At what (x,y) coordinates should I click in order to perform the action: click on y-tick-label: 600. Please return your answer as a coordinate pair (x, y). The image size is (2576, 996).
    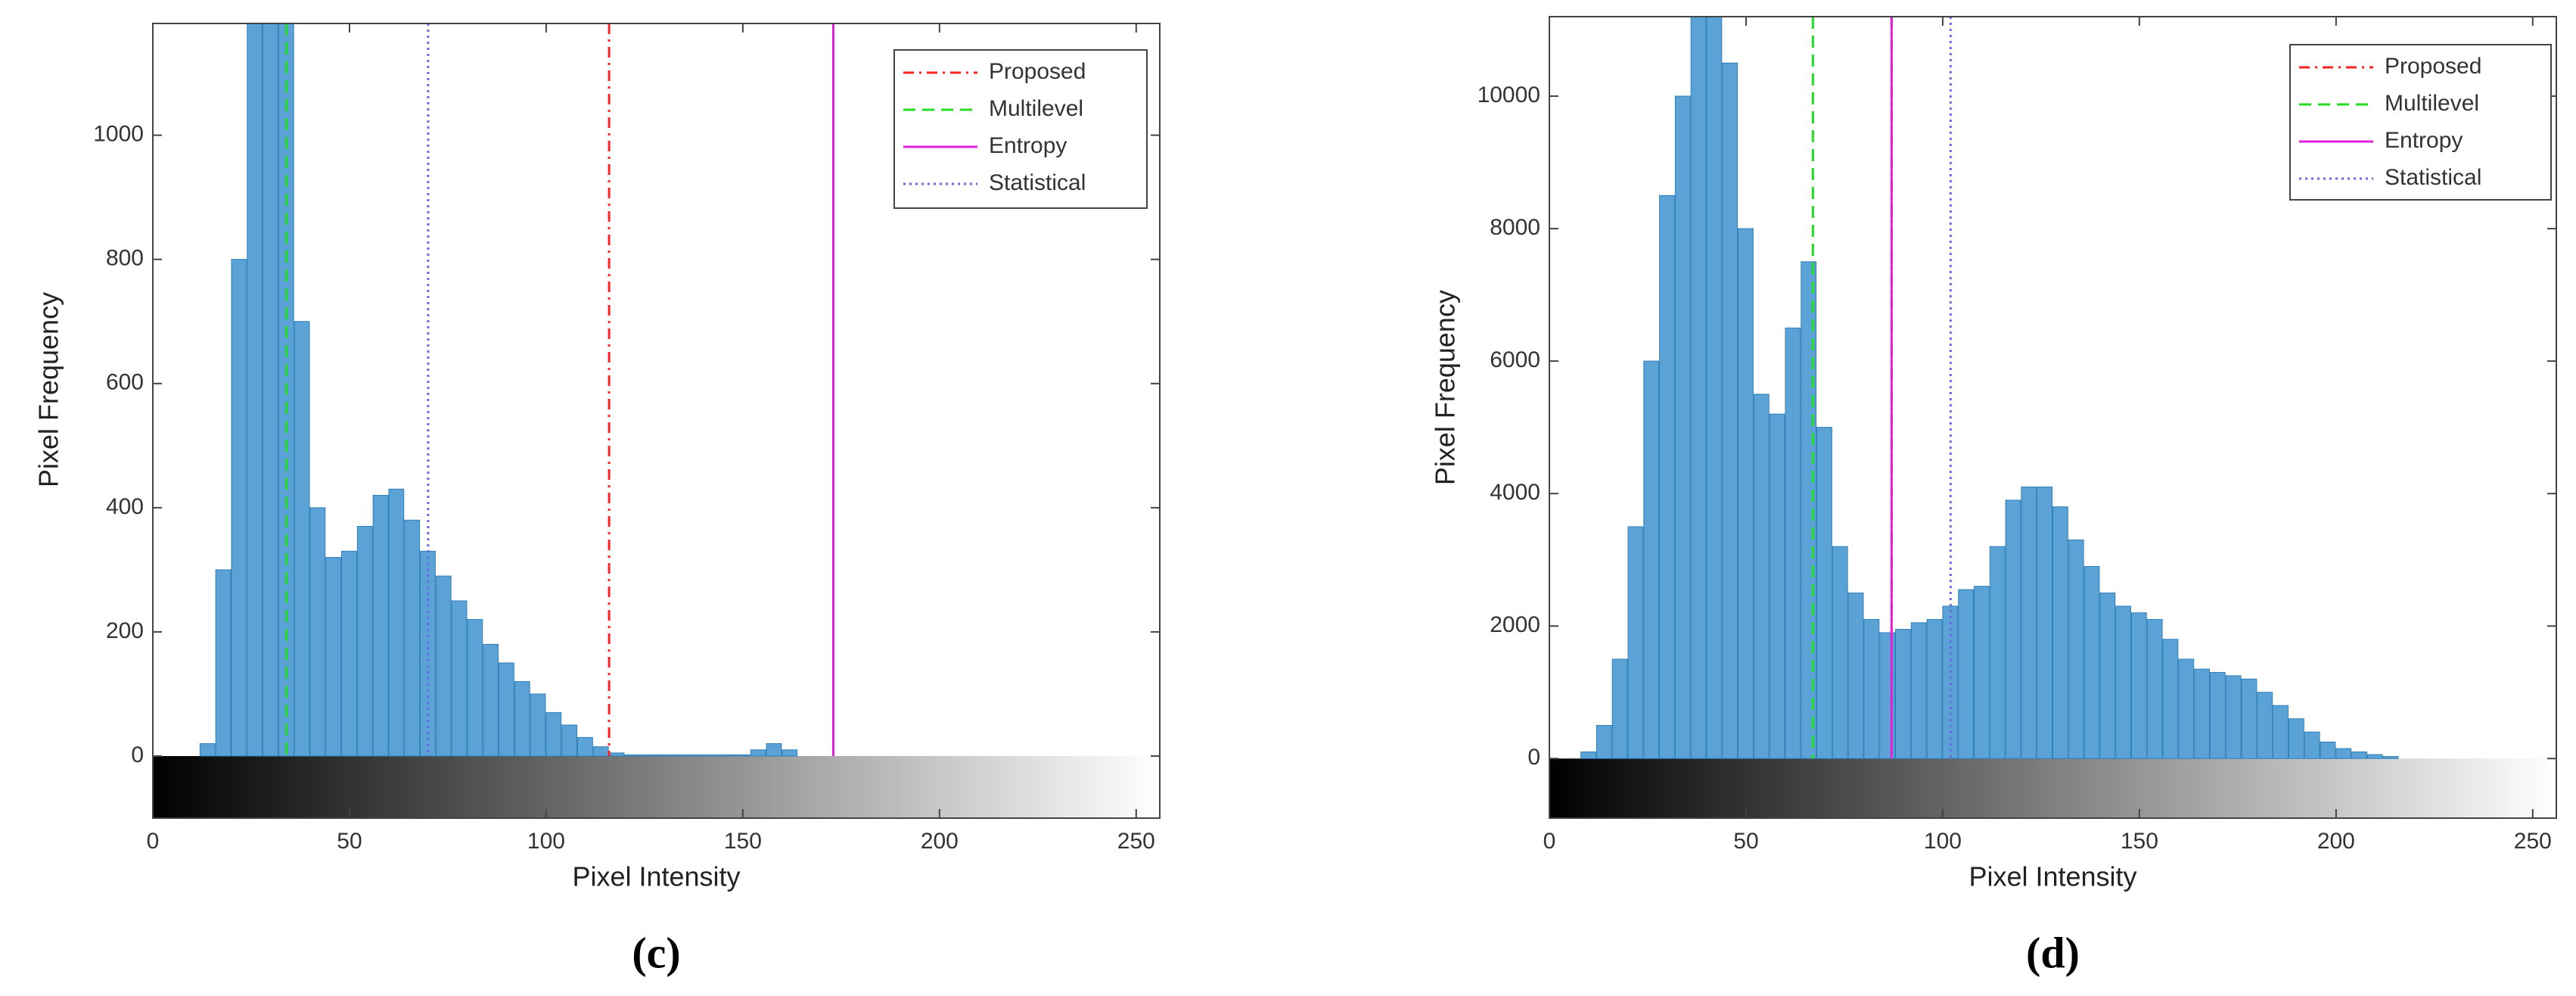
    Looking at the image, I should click on (125, 382).